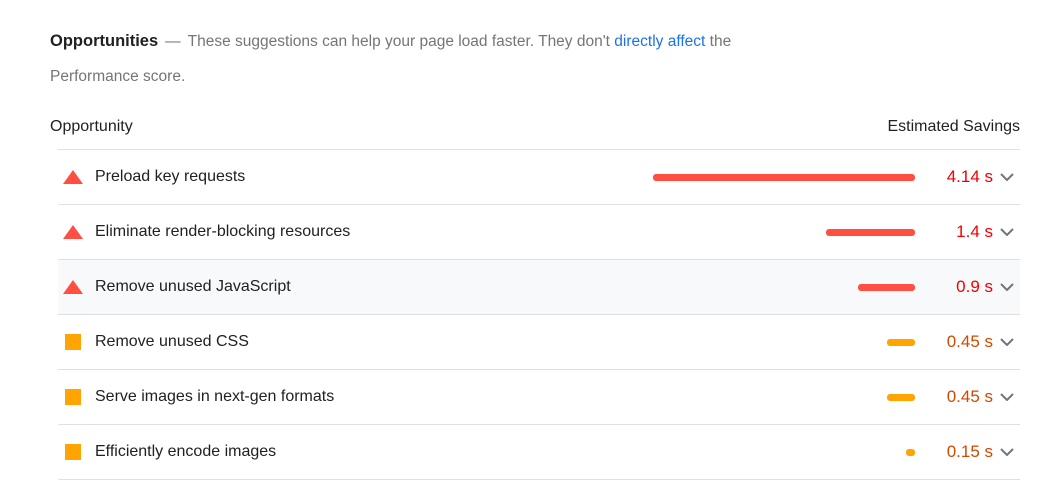 The image size is (1060, 490). I want to click on opportunity-label: Remove unused JavaScript, so click(193, 286).